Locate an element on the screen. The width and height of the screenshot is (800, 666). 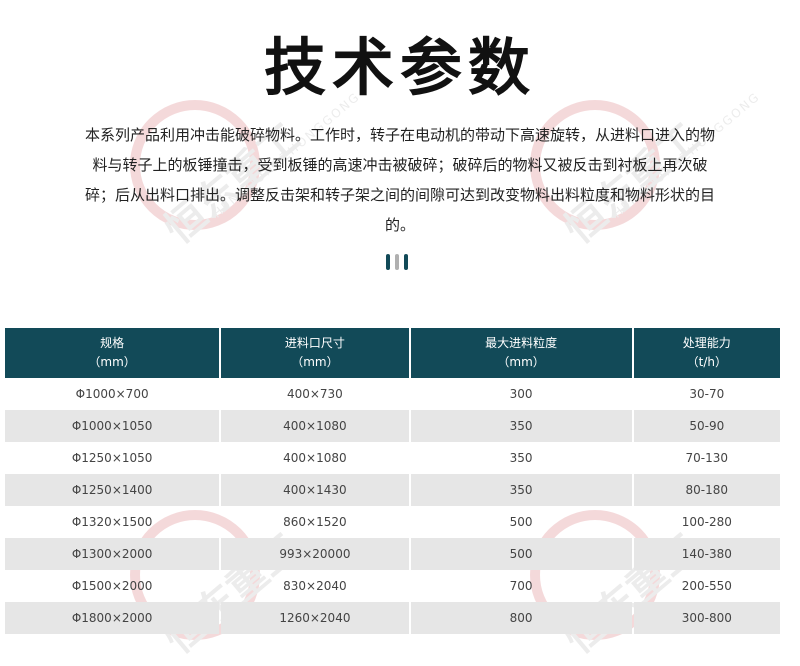
column-header: 最大进料粒度 （mm） is located at coordinates (521, 353).